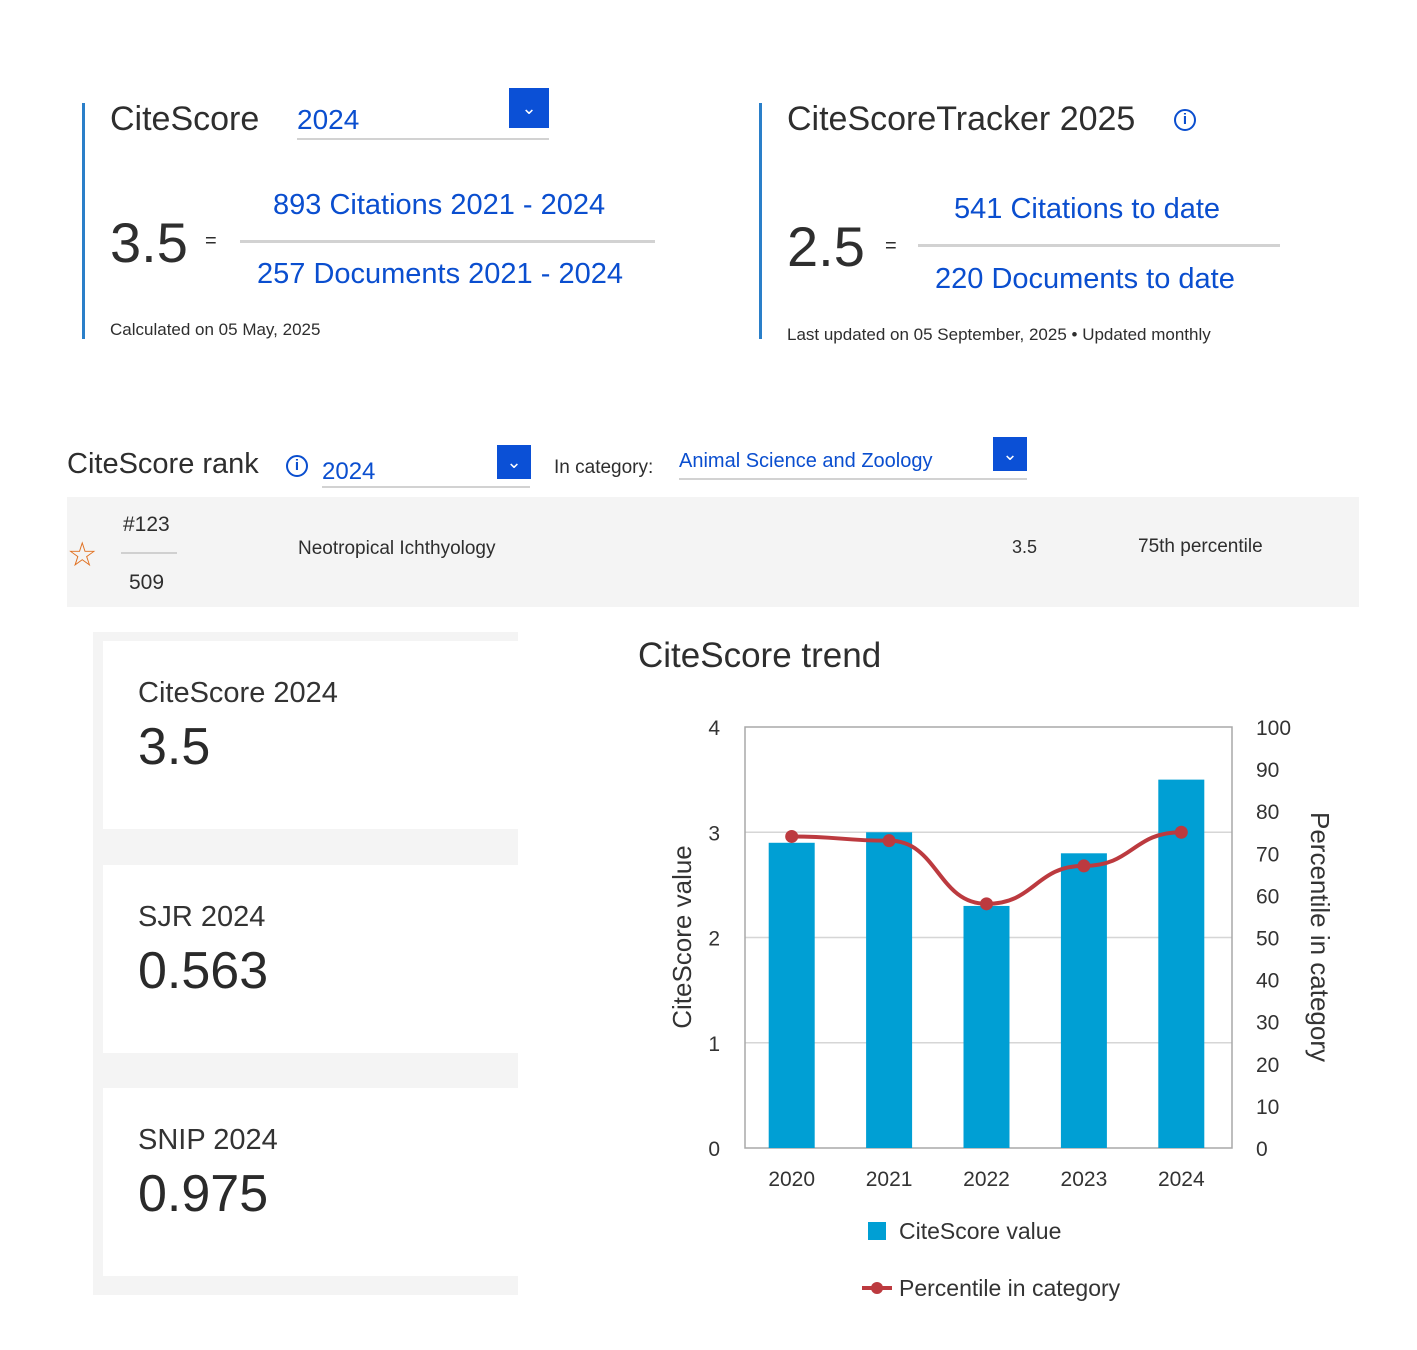 This screenshot has height=1350, width=1417. Describe the element at coordinates (147, 582) in the screenshot. I see `rank-total: 509` at that location.